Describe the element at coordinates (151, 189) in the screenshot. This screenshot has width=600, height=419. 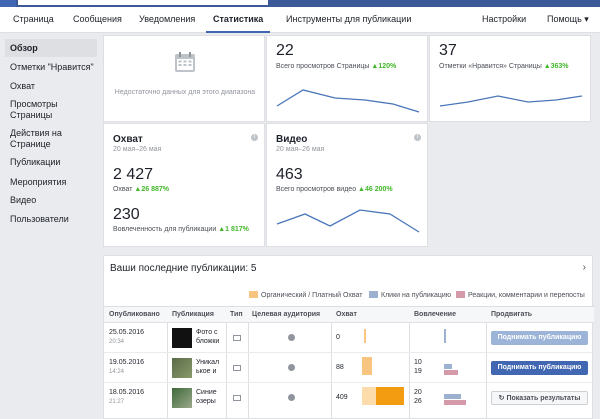
I see `reach-delta: ▲26 887%` at that location.